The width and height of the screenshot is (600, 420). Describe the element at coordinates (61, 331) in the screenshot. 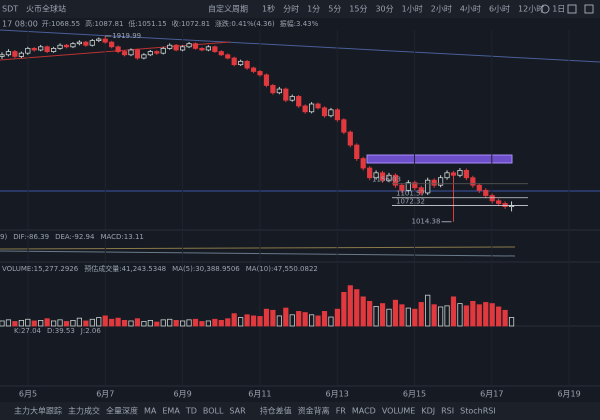

I see `indicator-label: D:39.53` at that location.